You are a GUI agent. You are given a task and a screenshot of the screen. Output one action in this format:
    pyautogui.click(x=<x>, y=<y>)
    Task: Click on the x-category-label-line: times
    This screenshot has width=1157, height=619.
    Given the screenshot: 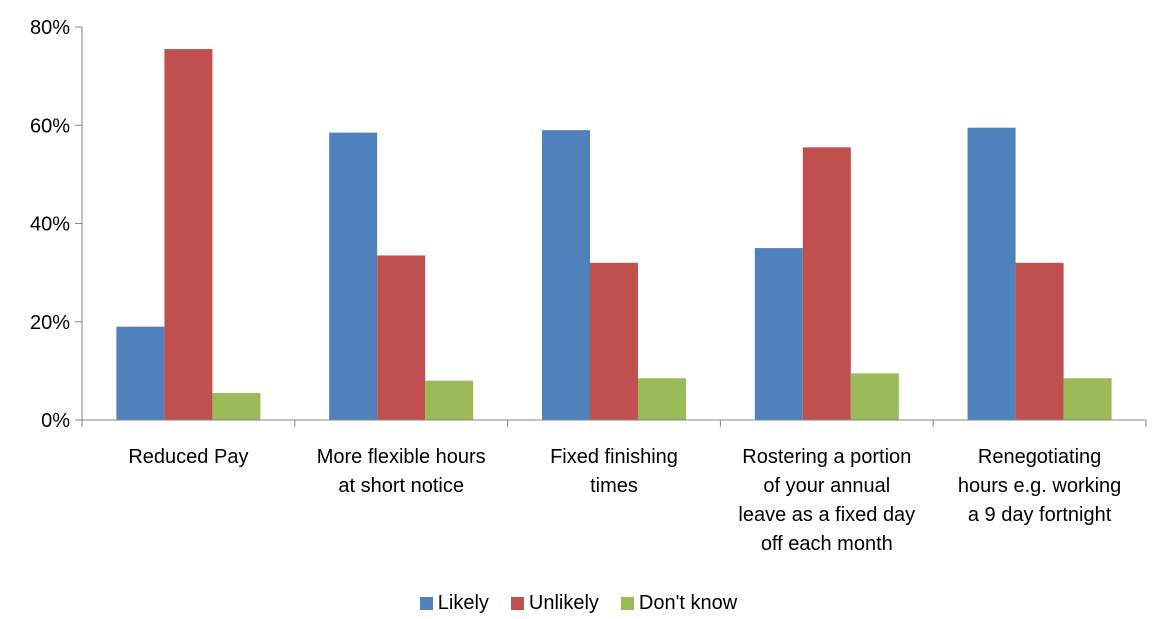 What is the action you would take?
    pyautogui.click(x=614, y=486)
    